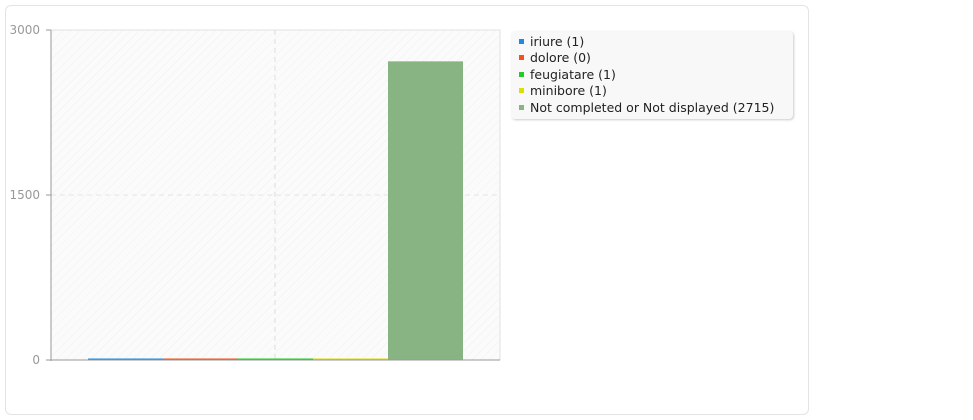 This screenshot has height=420, width=973. I want to click on legend-item: minibore (1), so click(652, 91).